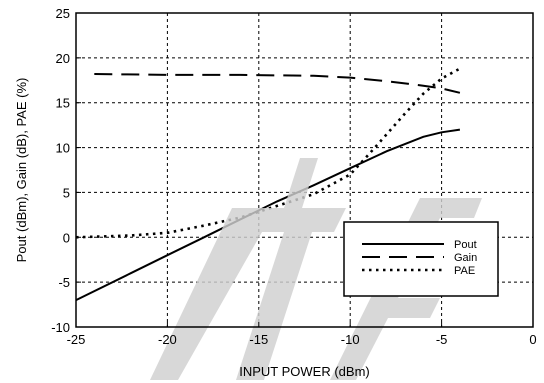 Image resolution: width=544 pixels, height=383 pixels. What do you see at coordinates (66, 237) in the screenshot?
I see `y-tick-label: 0` at bounding box center [66, 237].